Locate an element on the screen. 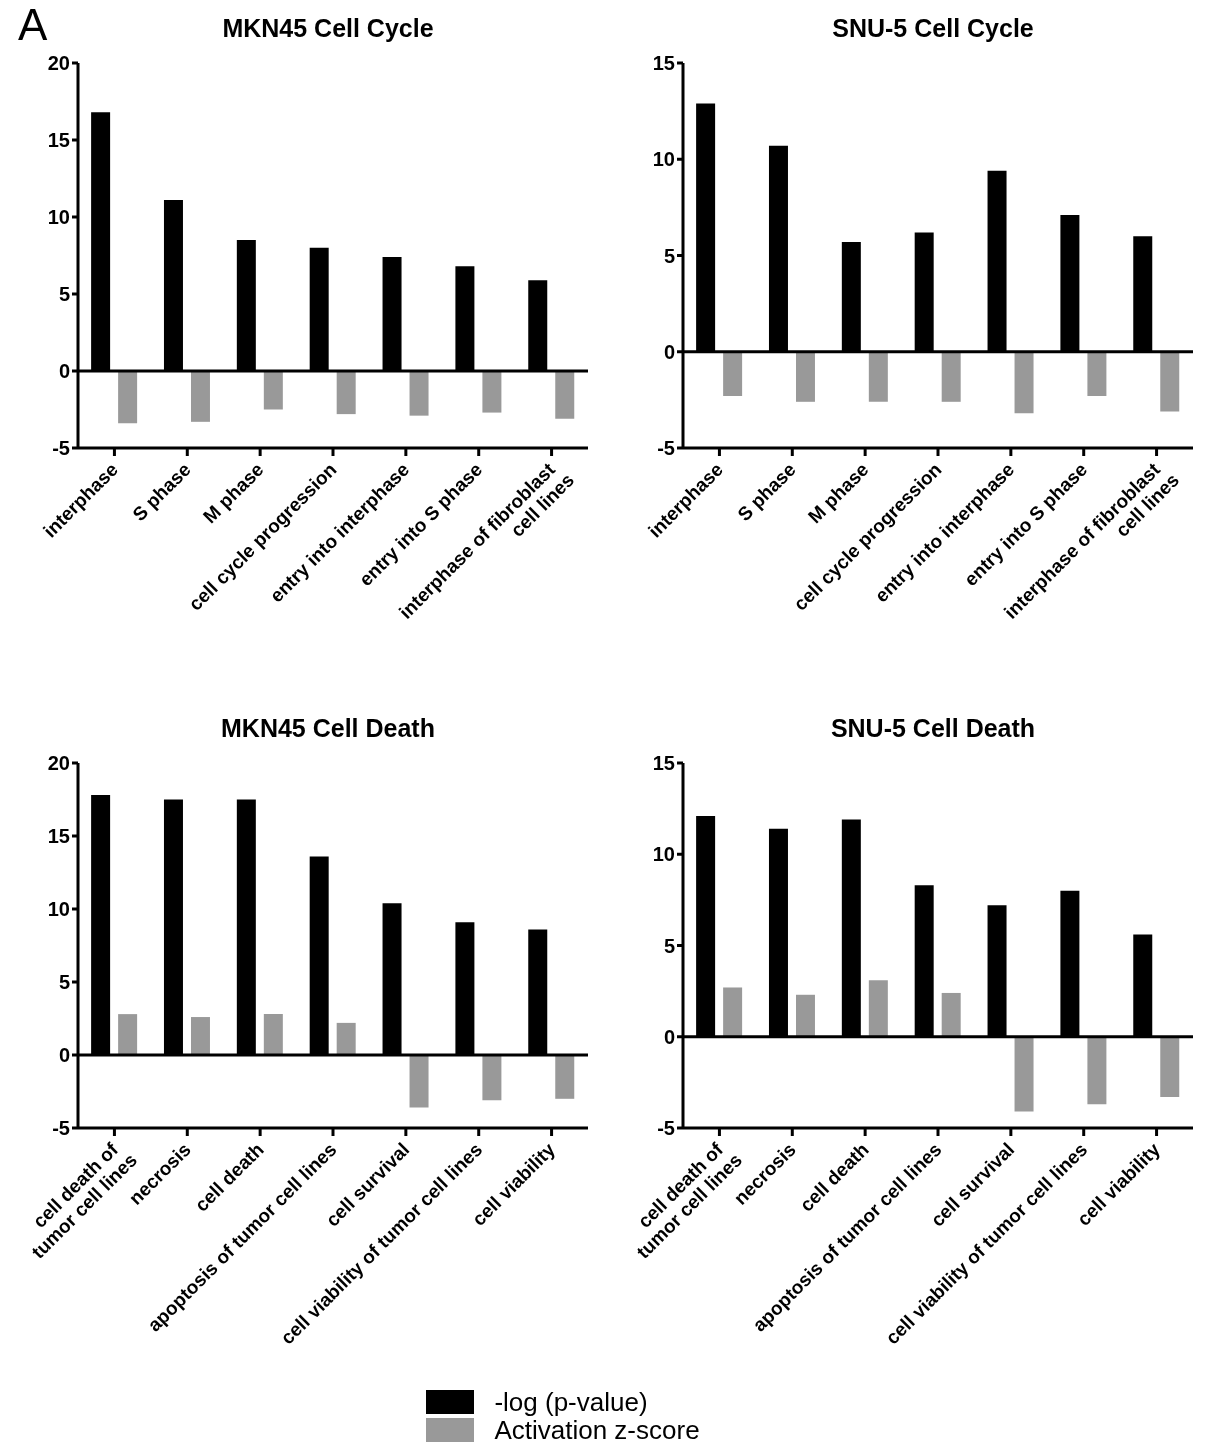 Image resolution: width=1217 pixels, height=1452 pixels. legend-label: -log (p-value) is located at coordinates (571, 1402).